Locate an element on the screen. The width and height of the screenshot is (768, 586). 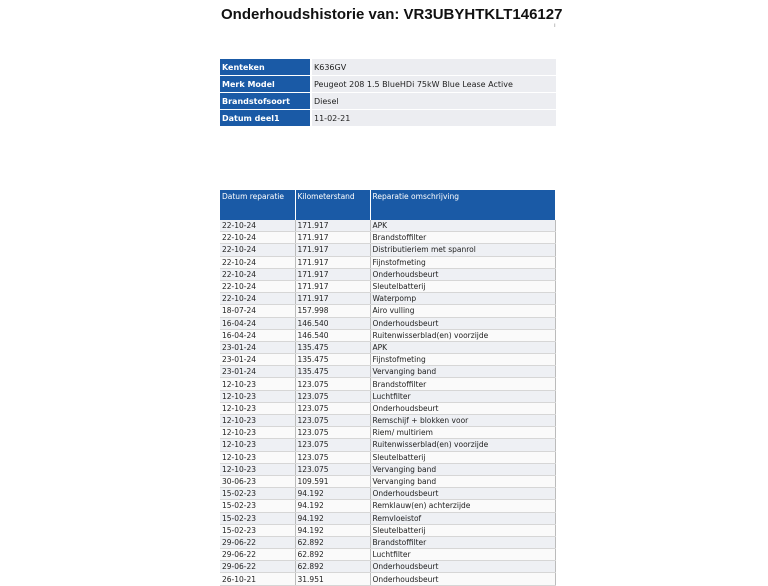
info-row: Datum deel1 11-02-21 is located at coordinates (388, 118).